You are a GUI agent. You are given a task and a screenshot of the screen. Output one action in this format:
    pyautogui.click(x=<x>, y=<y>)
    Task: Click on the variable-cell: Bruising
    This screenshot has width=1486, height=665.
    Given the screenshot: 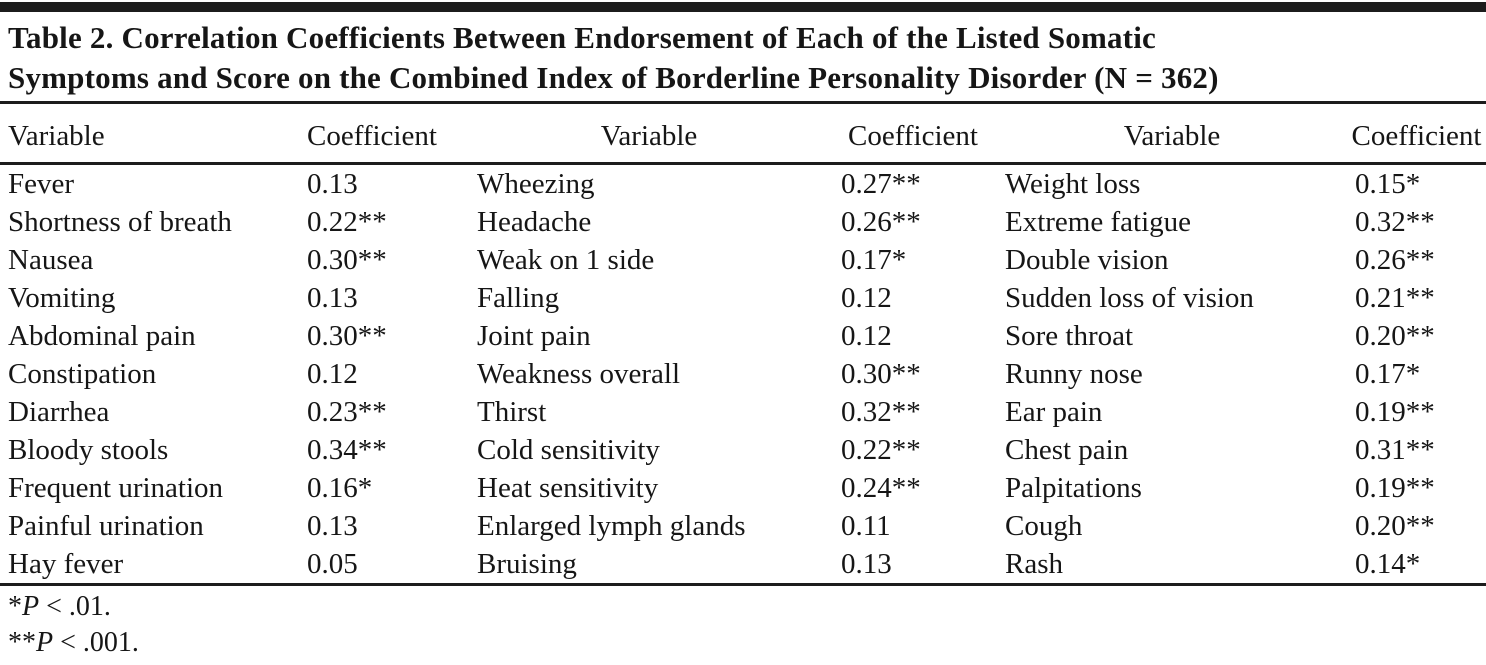 What is the action you would take?
    pyautogui.click(x=527, y=564)
    